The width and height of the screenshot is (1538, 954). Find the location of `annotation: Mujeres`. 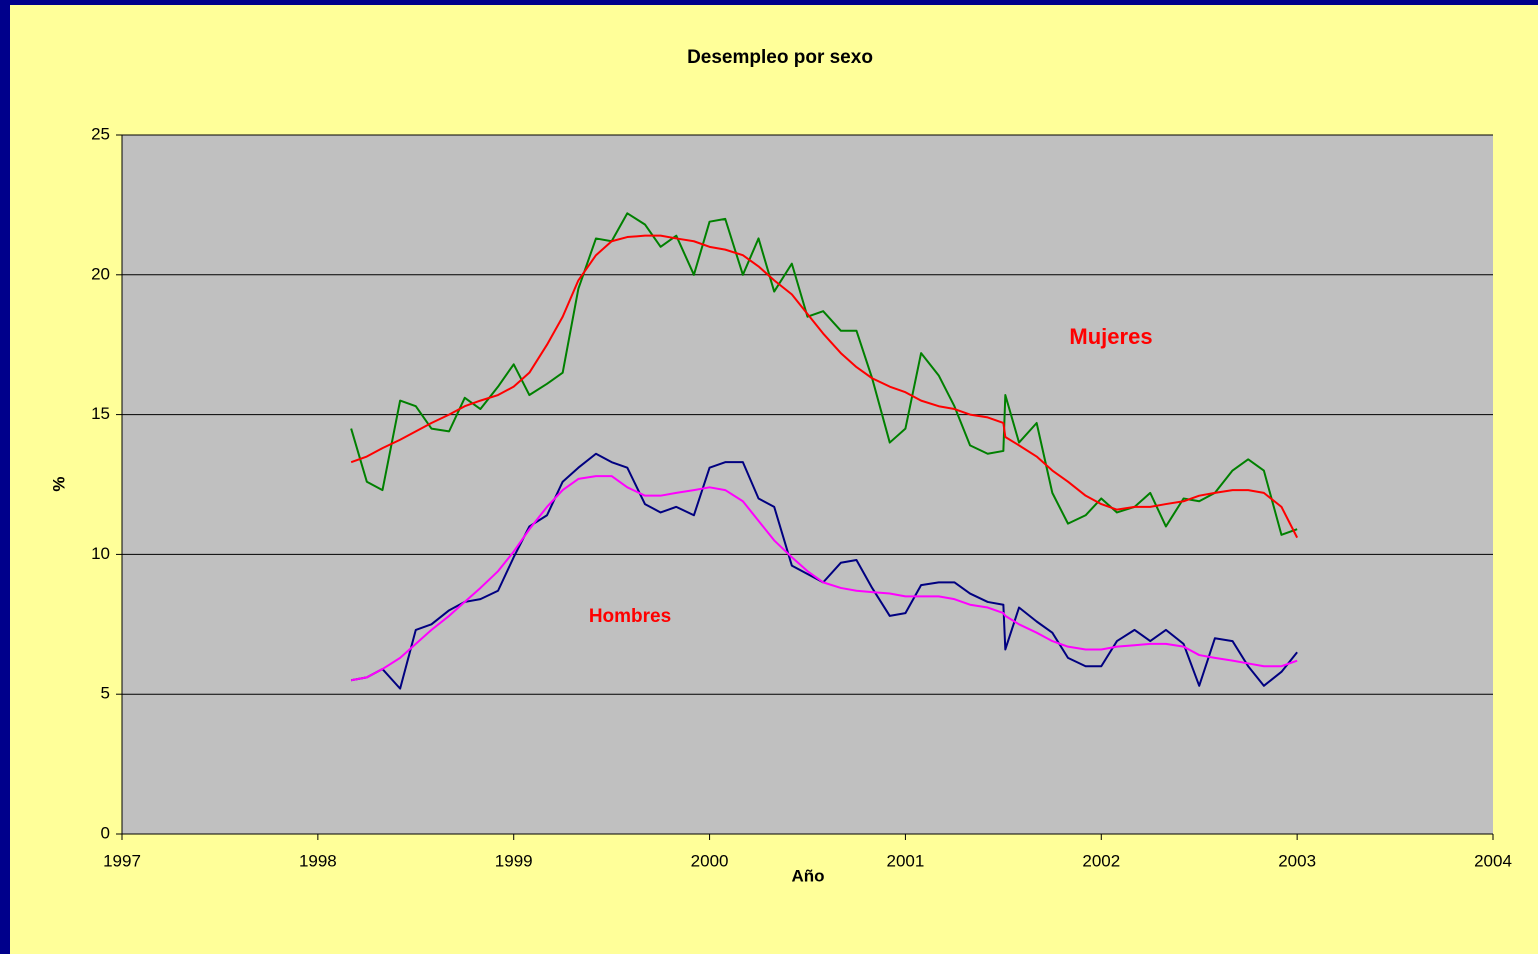

annotation: Mujeres is located at coordinates (1110, 336).